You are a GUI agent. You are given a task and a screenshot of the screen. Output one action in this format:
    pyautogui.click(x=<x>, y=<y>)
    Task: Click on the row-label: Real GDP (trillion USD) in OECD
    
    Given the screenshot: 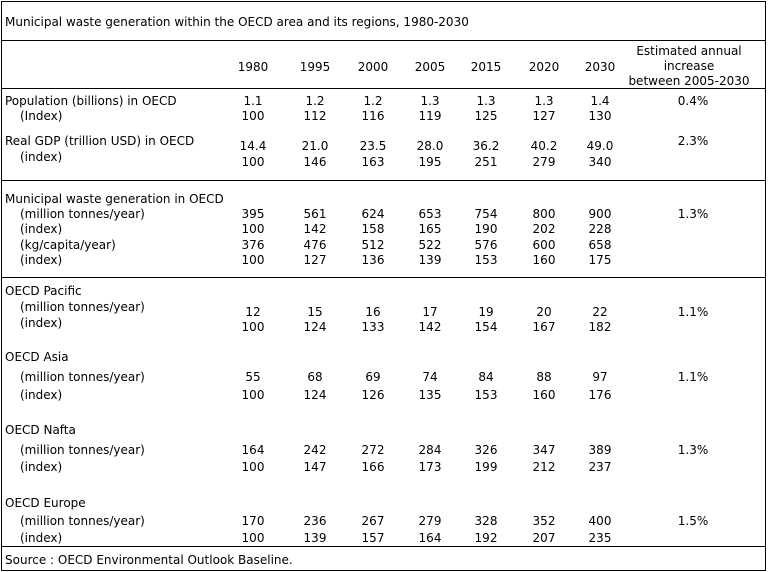 What is the action you would take?
    pyautogui.click(x=100, y=141)
    